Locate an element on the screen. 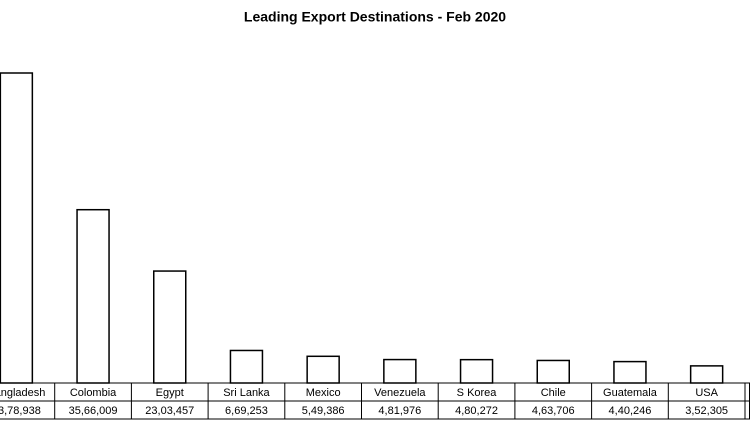  x-tick-label: USA is located at coordinates (706, 393).